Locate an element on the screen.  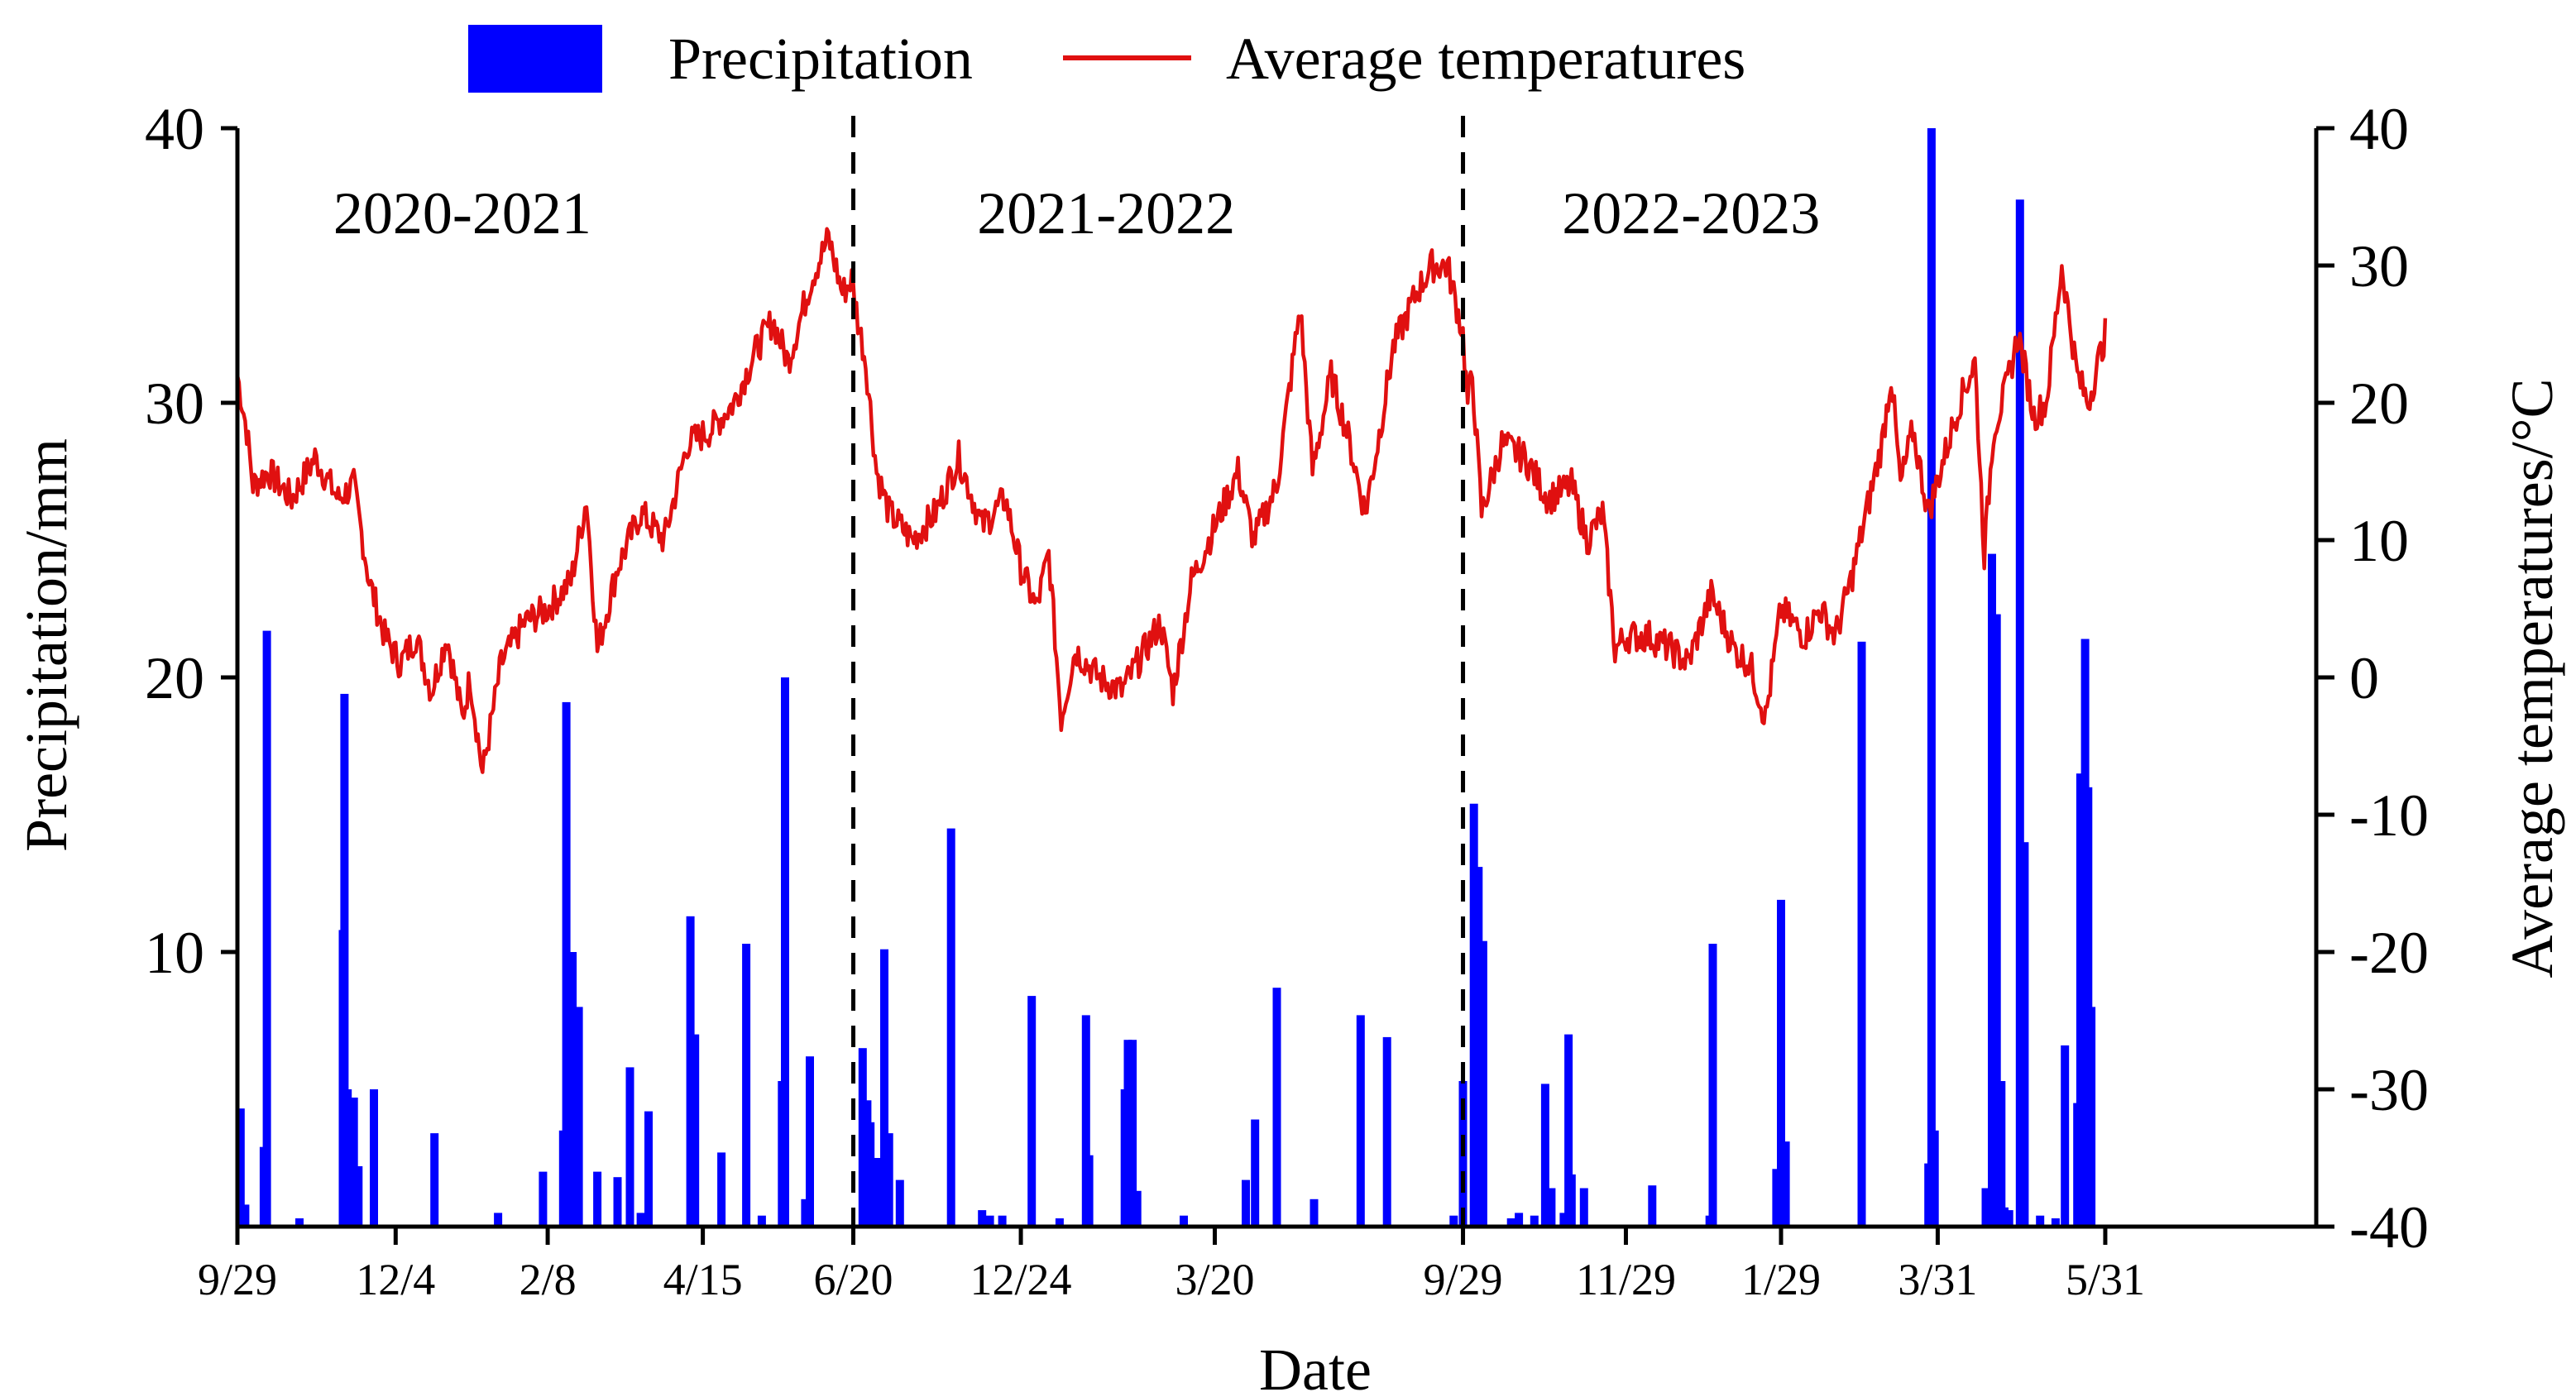
x-tick-label-2: 2/8 is located at coordinates (548, 1279).